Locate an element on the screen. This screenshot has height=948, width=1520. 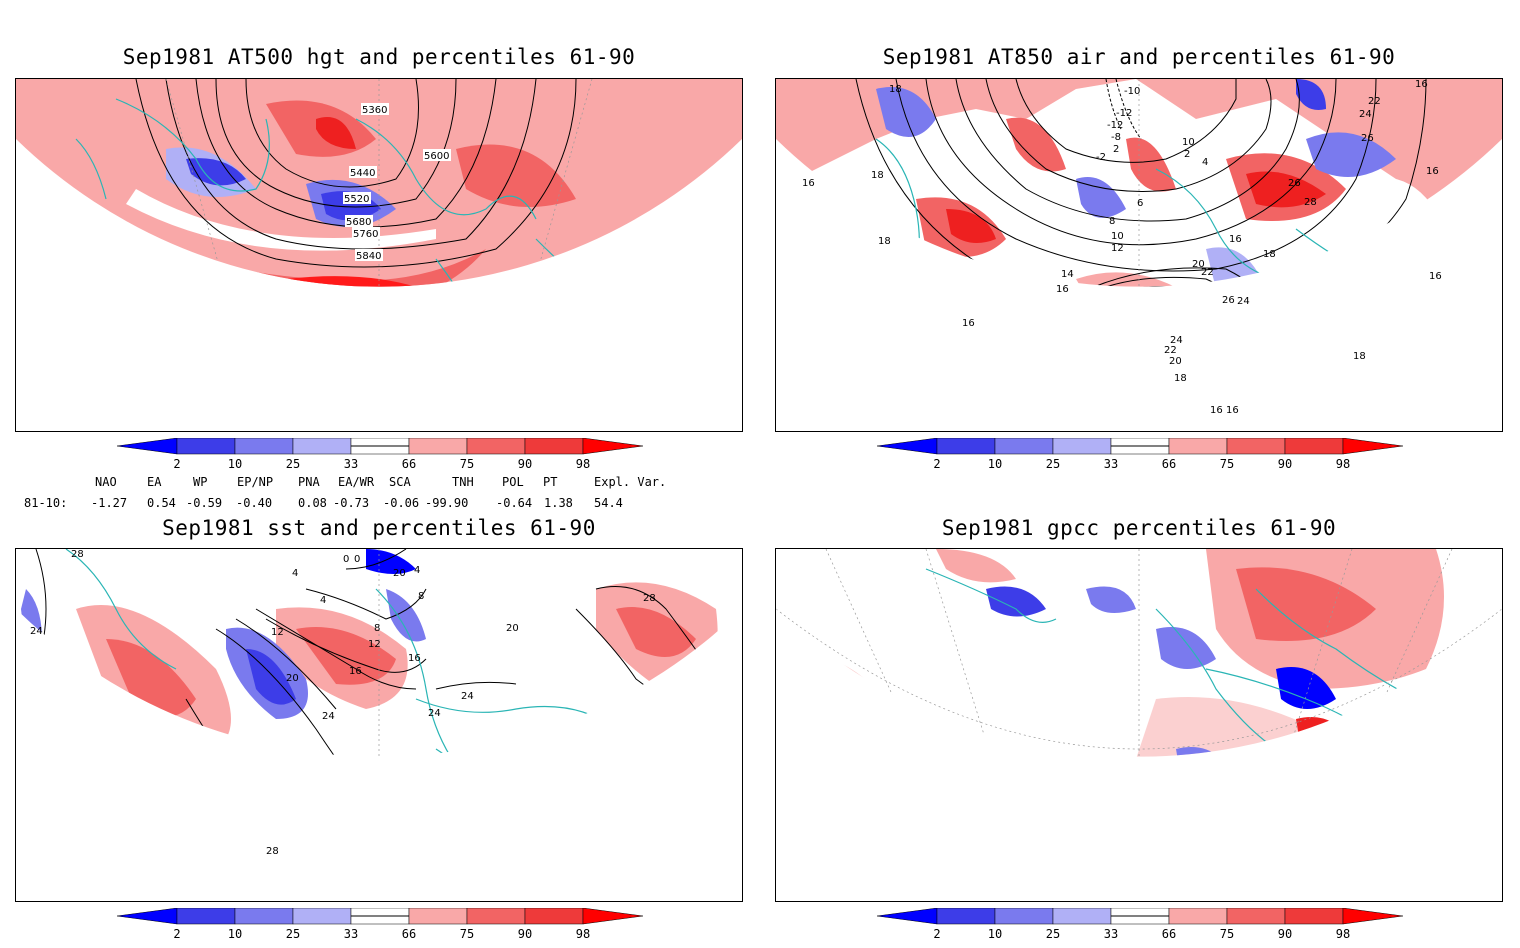
index-value: -0.59 is located at coordinates (204, 503).